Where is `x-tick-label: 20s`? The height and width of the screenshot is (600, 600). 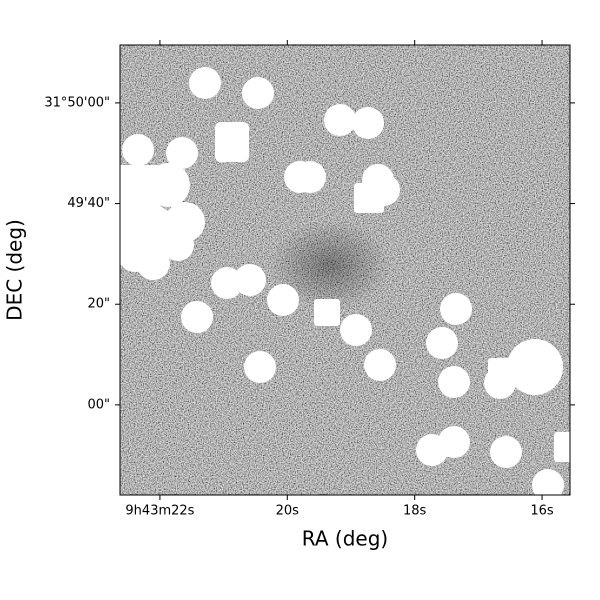 x-tick-label: 20s is located at coordinates (288, 511).